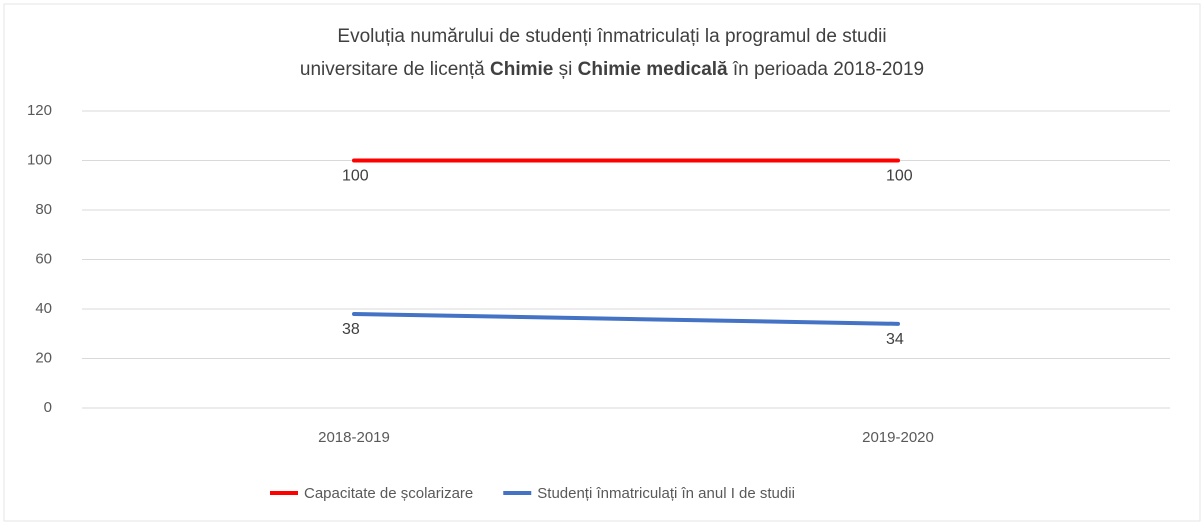 The image size is (1204, 530). I want to click on title-part: și, so click(566, 69).